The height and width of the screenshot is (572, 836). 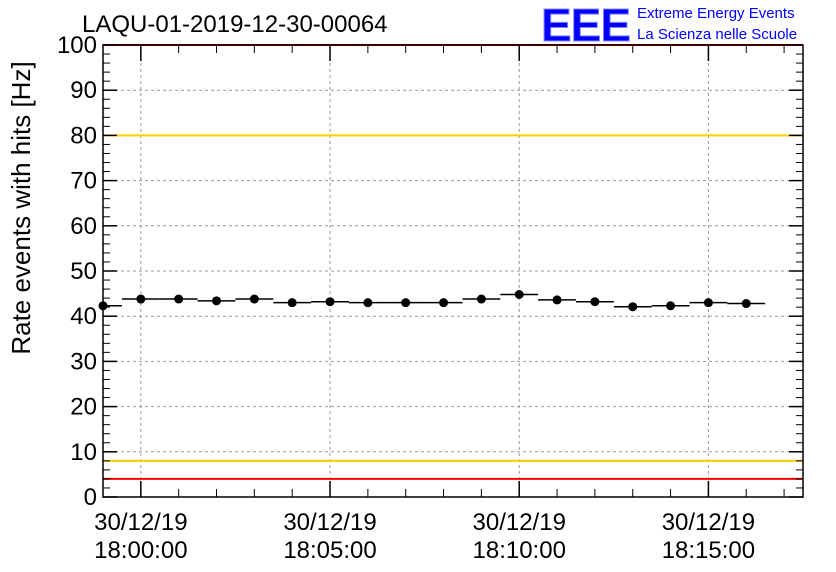 What do you see at coordinates (83, 226) in the screenshot?
I see `y-tick-label: 60` at bounding box center [83, 226].